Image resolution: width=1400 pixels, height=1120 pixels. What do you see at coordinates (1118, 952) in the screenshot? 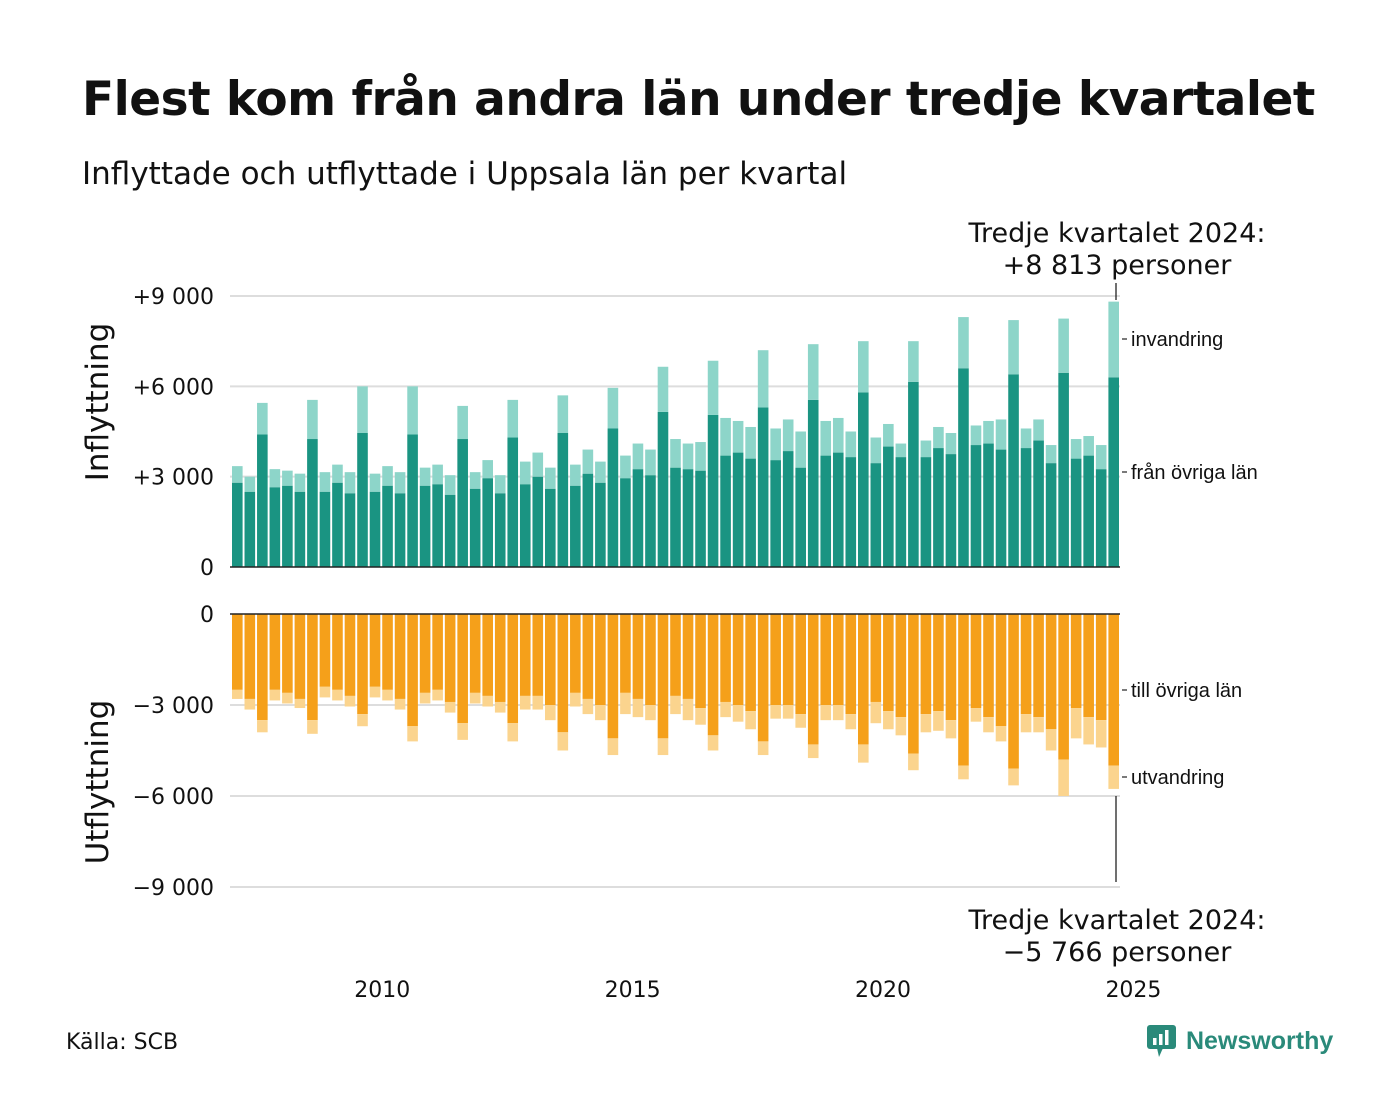
I see `outflow-callout-line2: −5 766 personer` at bounding box center [1118, 952].